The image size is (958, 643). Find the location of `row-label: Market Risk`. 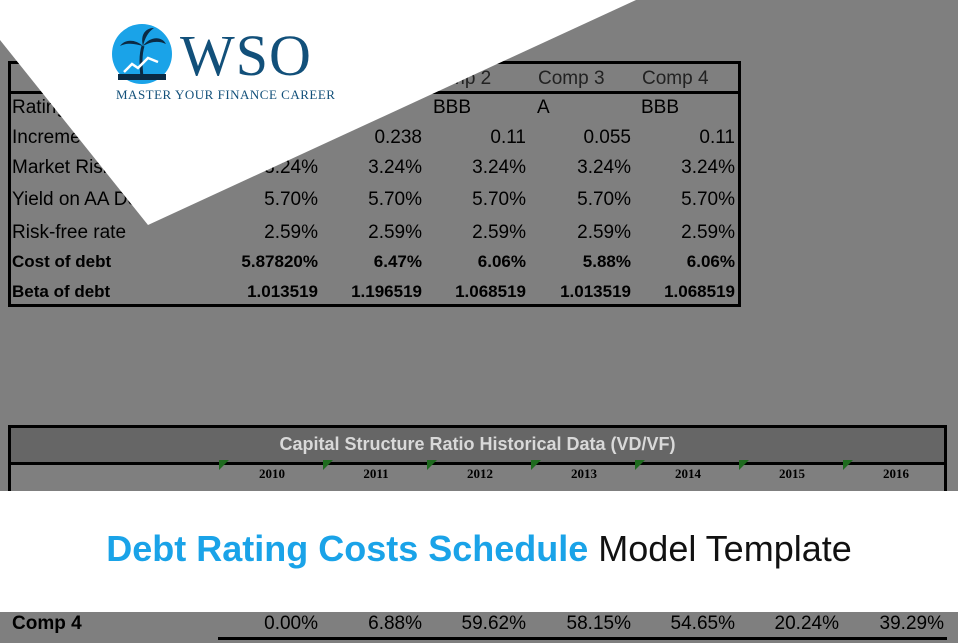

row-label: Market Risk is located at coordinates (62, 167).